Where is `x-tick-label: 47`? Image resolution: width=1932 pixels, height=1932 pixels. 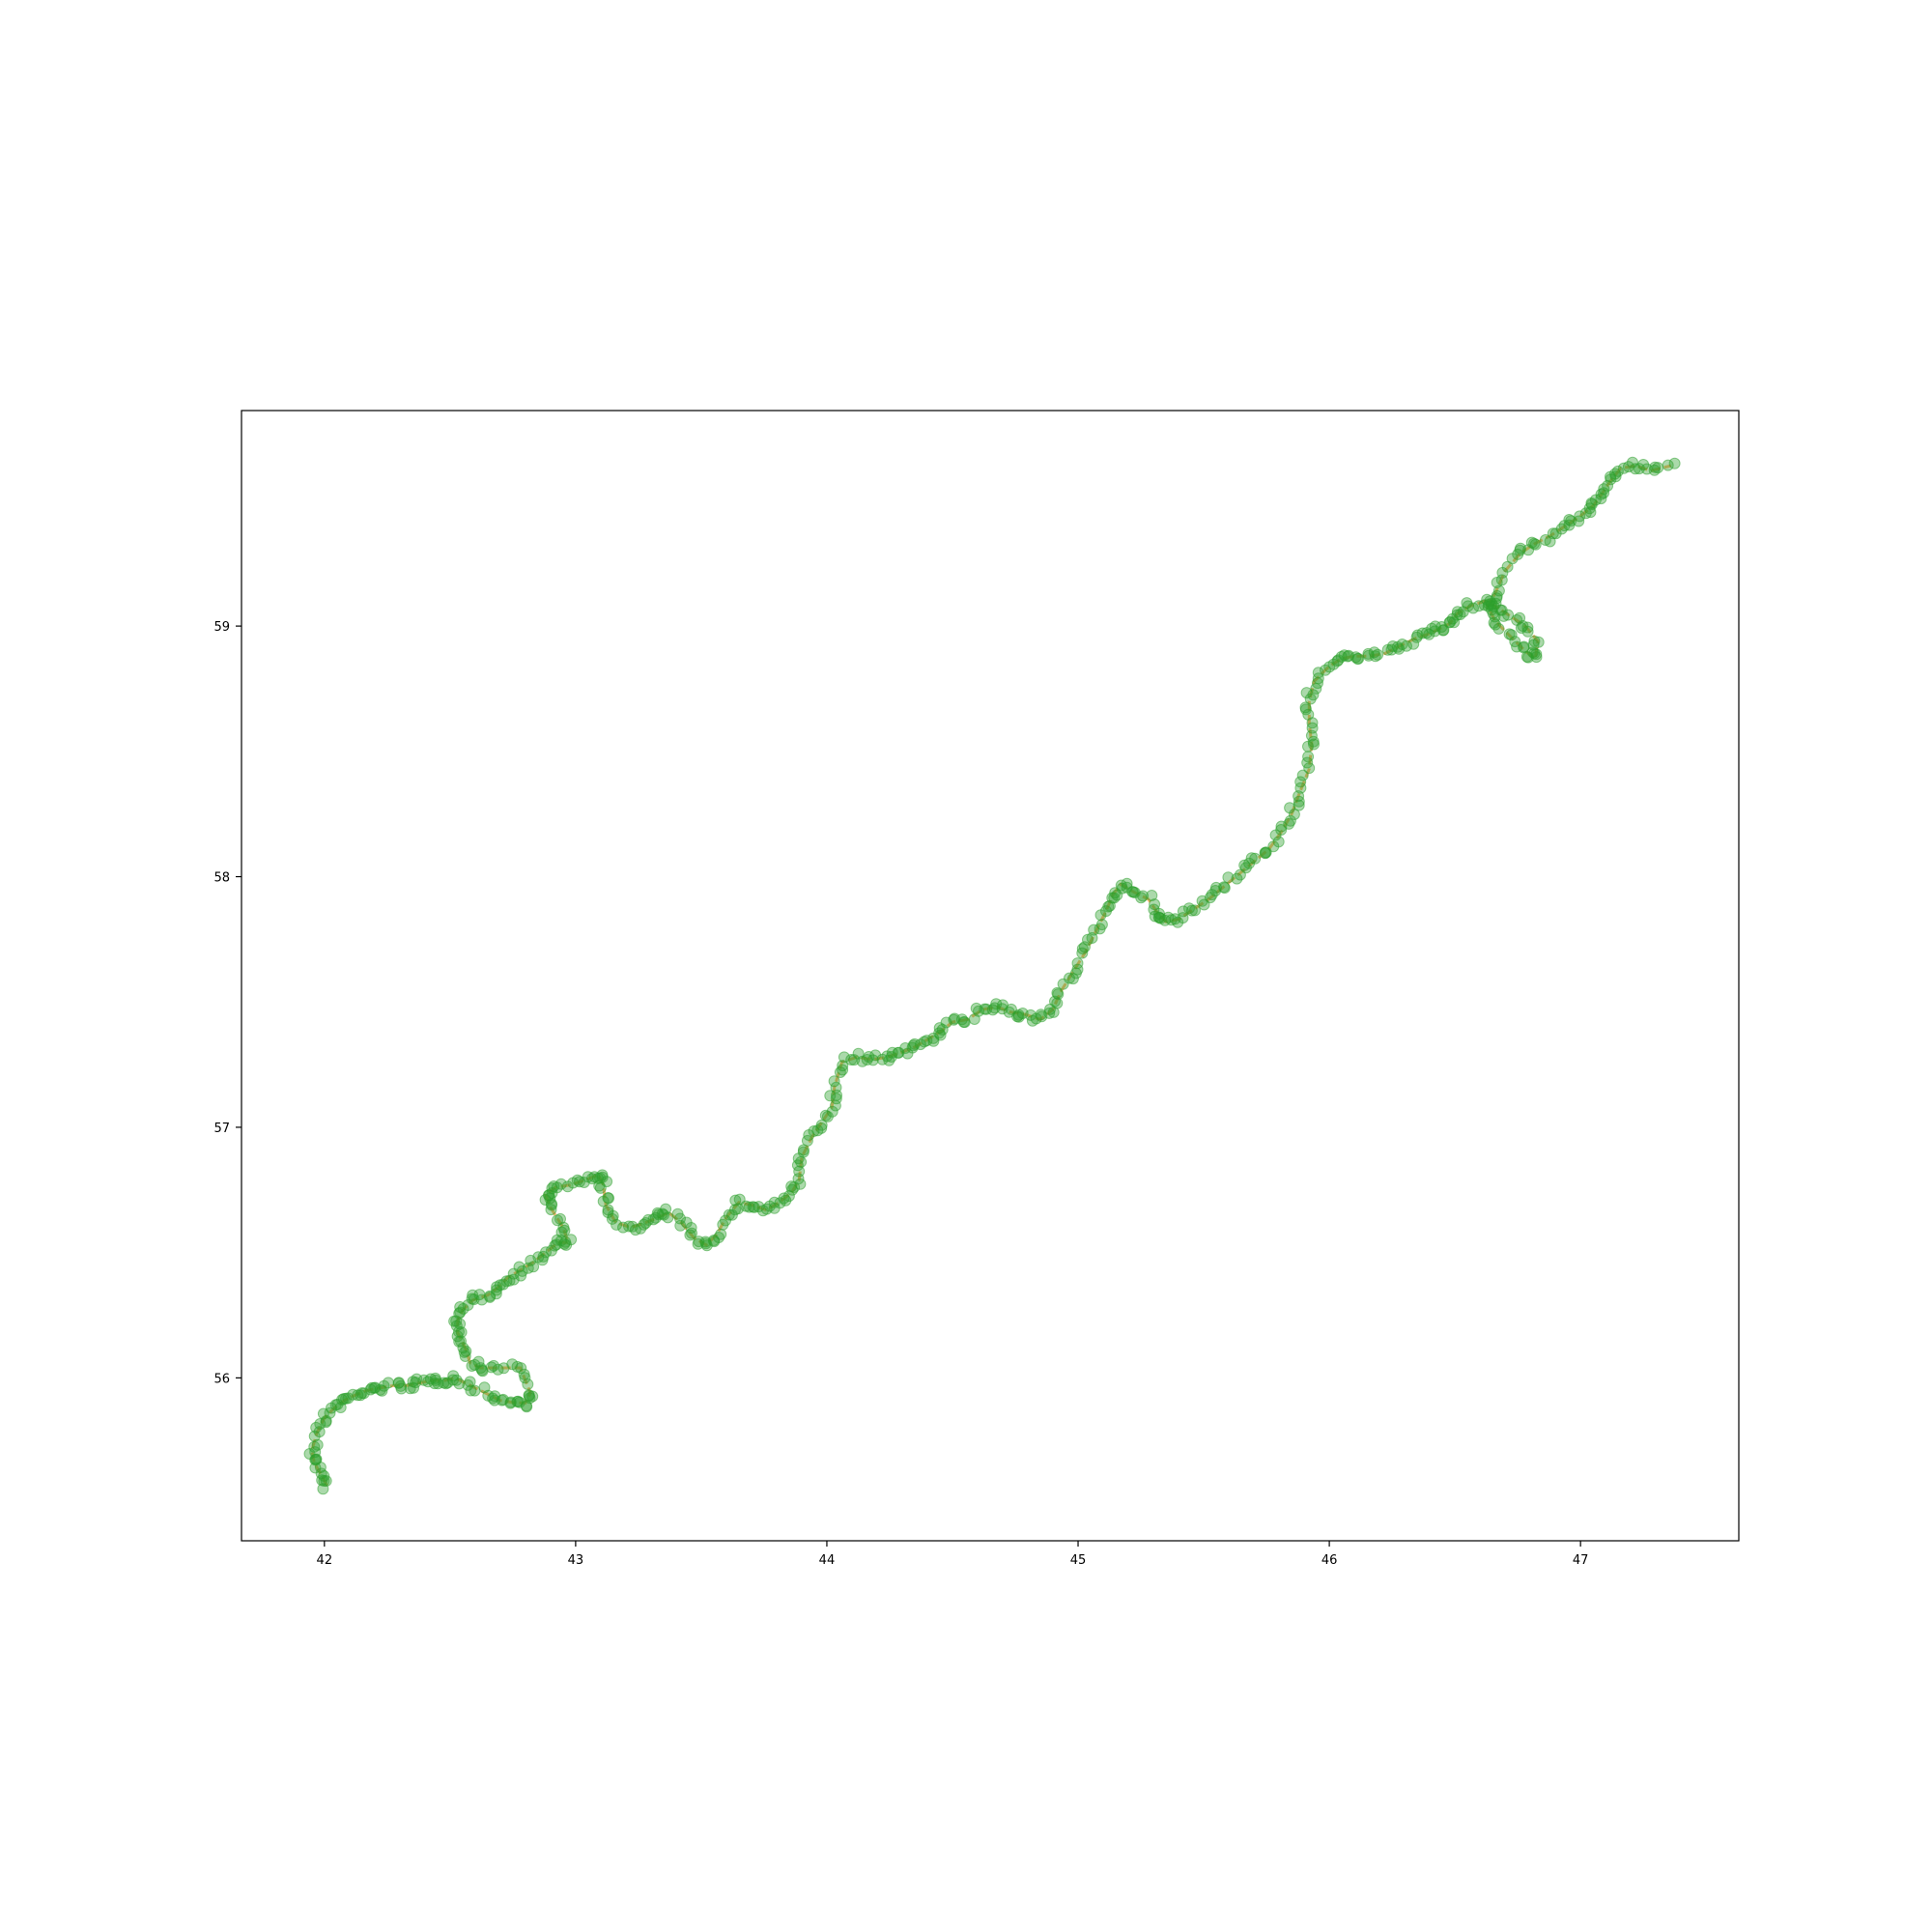 x-tick-label: 47 is located at coordinates (1581, 1560).